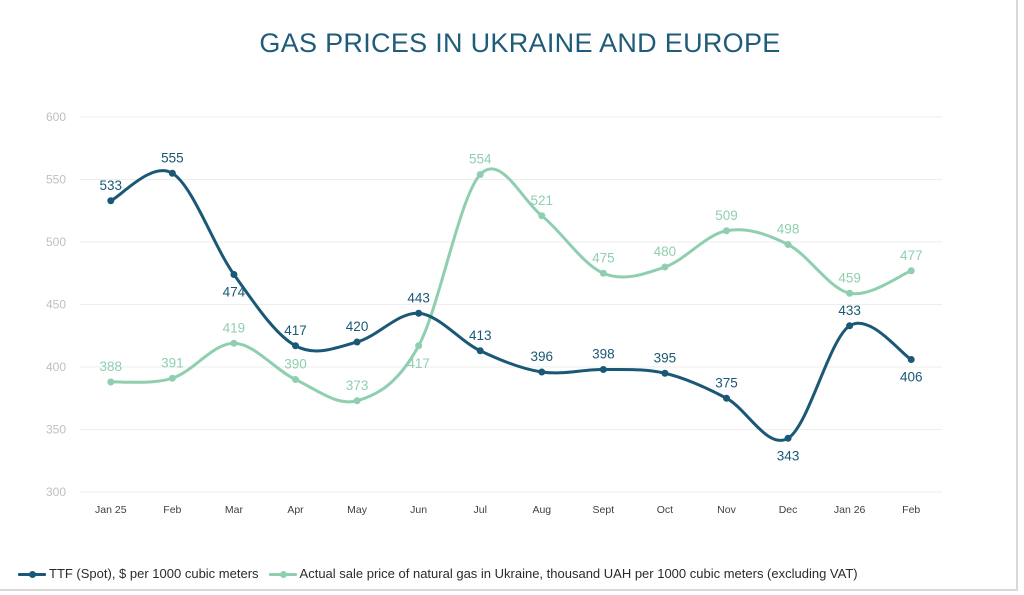 This screenshot has height=595, width=1024. I want to click on data-label-ukraine: 391, so click(172, 362).